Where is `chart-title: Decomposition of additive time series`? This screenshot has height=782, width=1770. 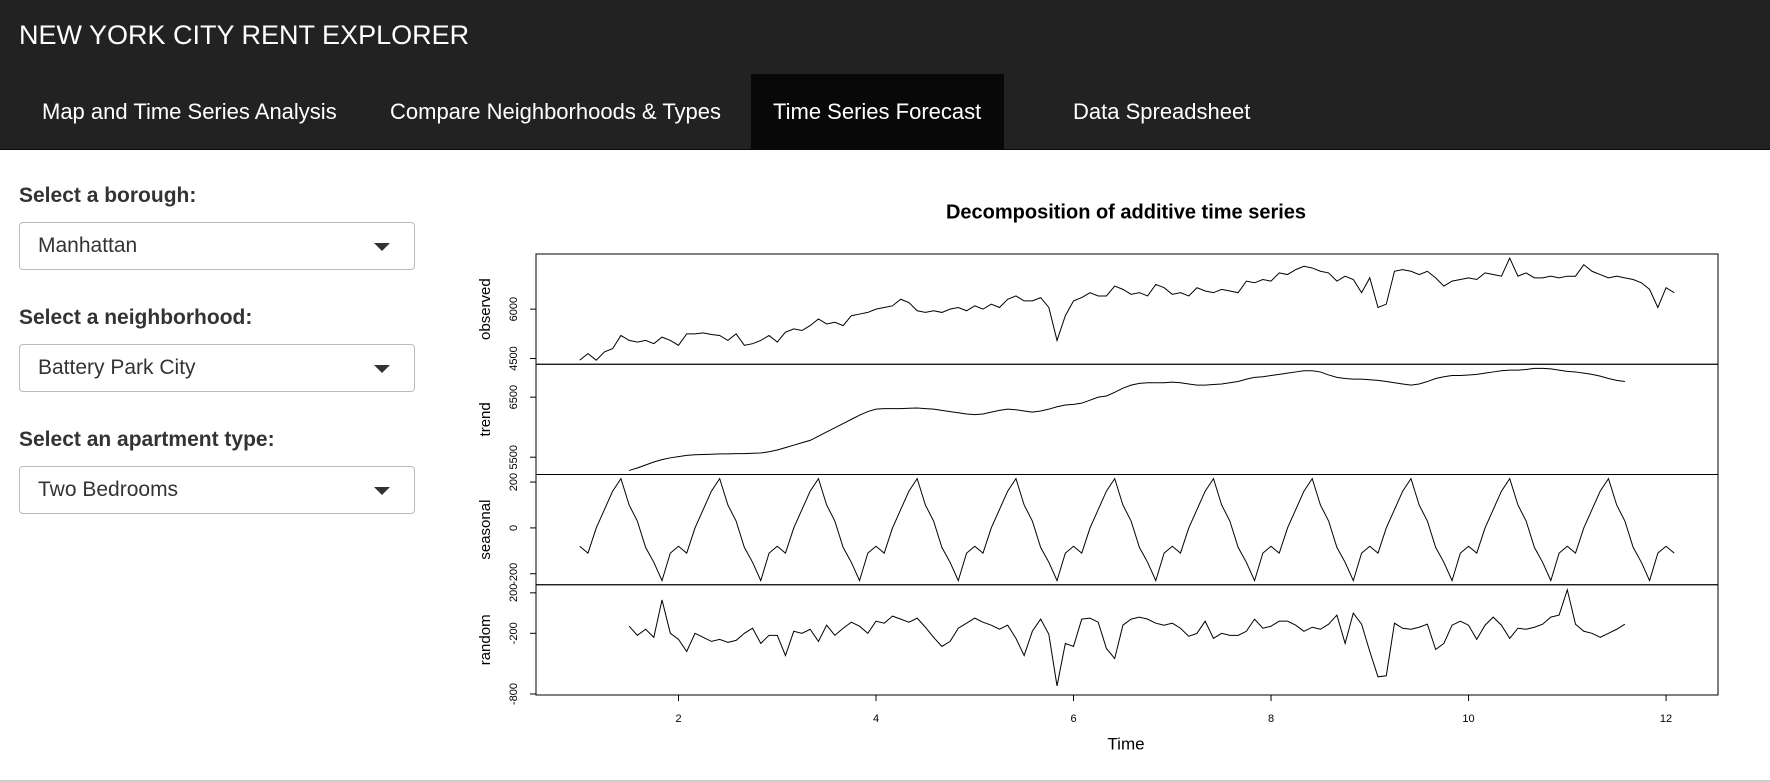 chart-title: Decomposition of additive time series is located at coordinates (1126, 212).